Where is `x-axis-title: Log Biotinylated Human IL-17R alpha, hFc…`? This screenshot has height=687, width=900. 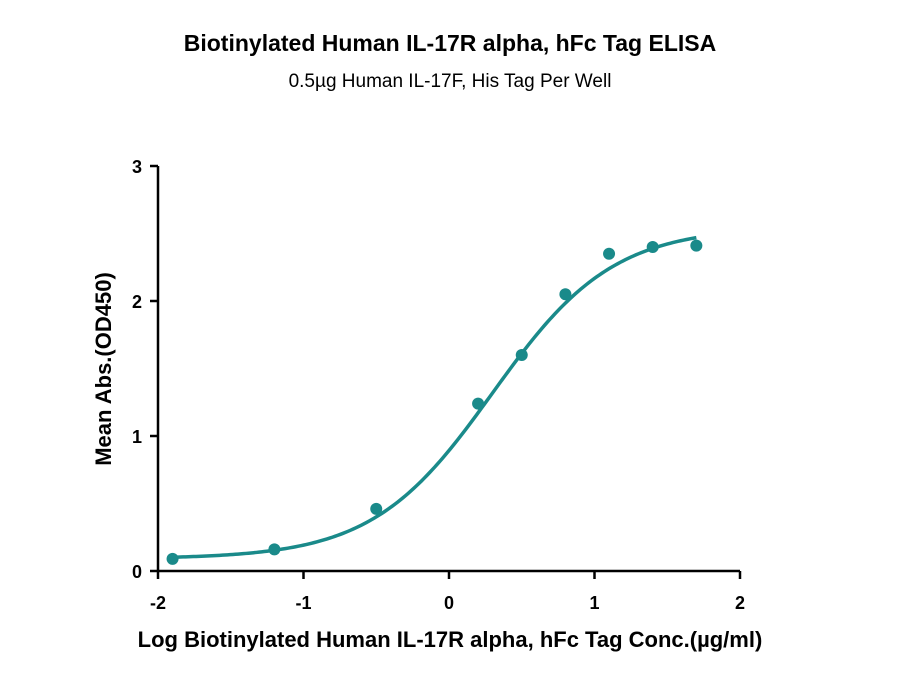
x-axis-title: Log Biotinylated Human IL-17R alpha, hFc… is located at coordinates (450, 639).